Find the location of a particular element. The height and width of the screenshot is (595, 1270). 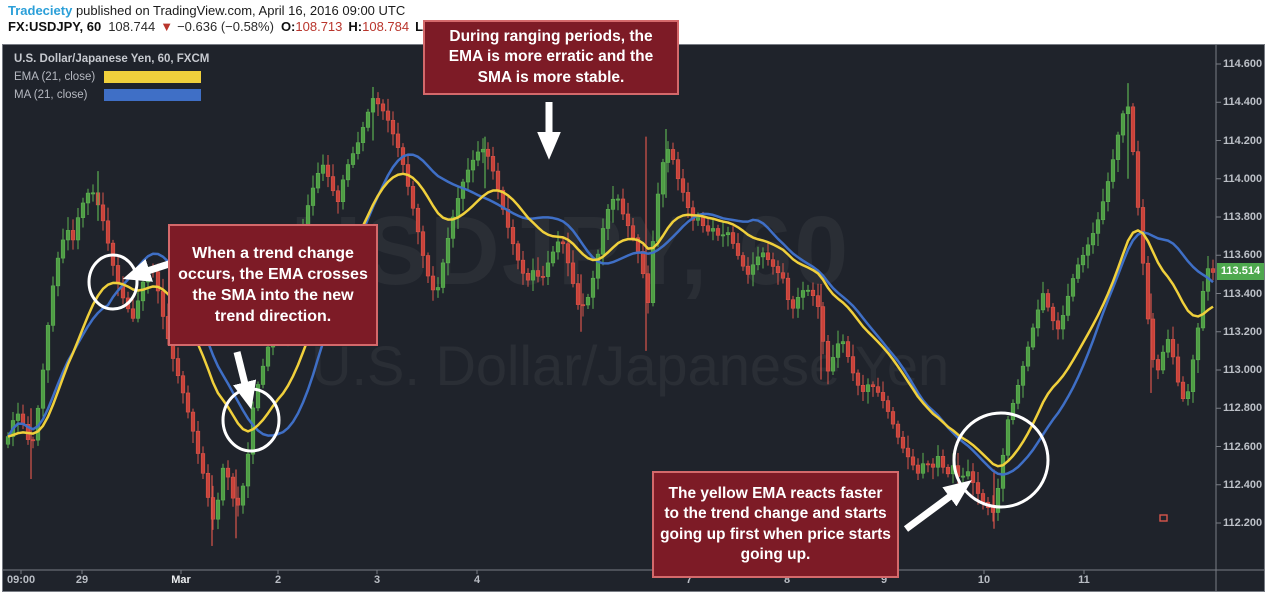

open-label: O: is located at coordinates (288, 26).